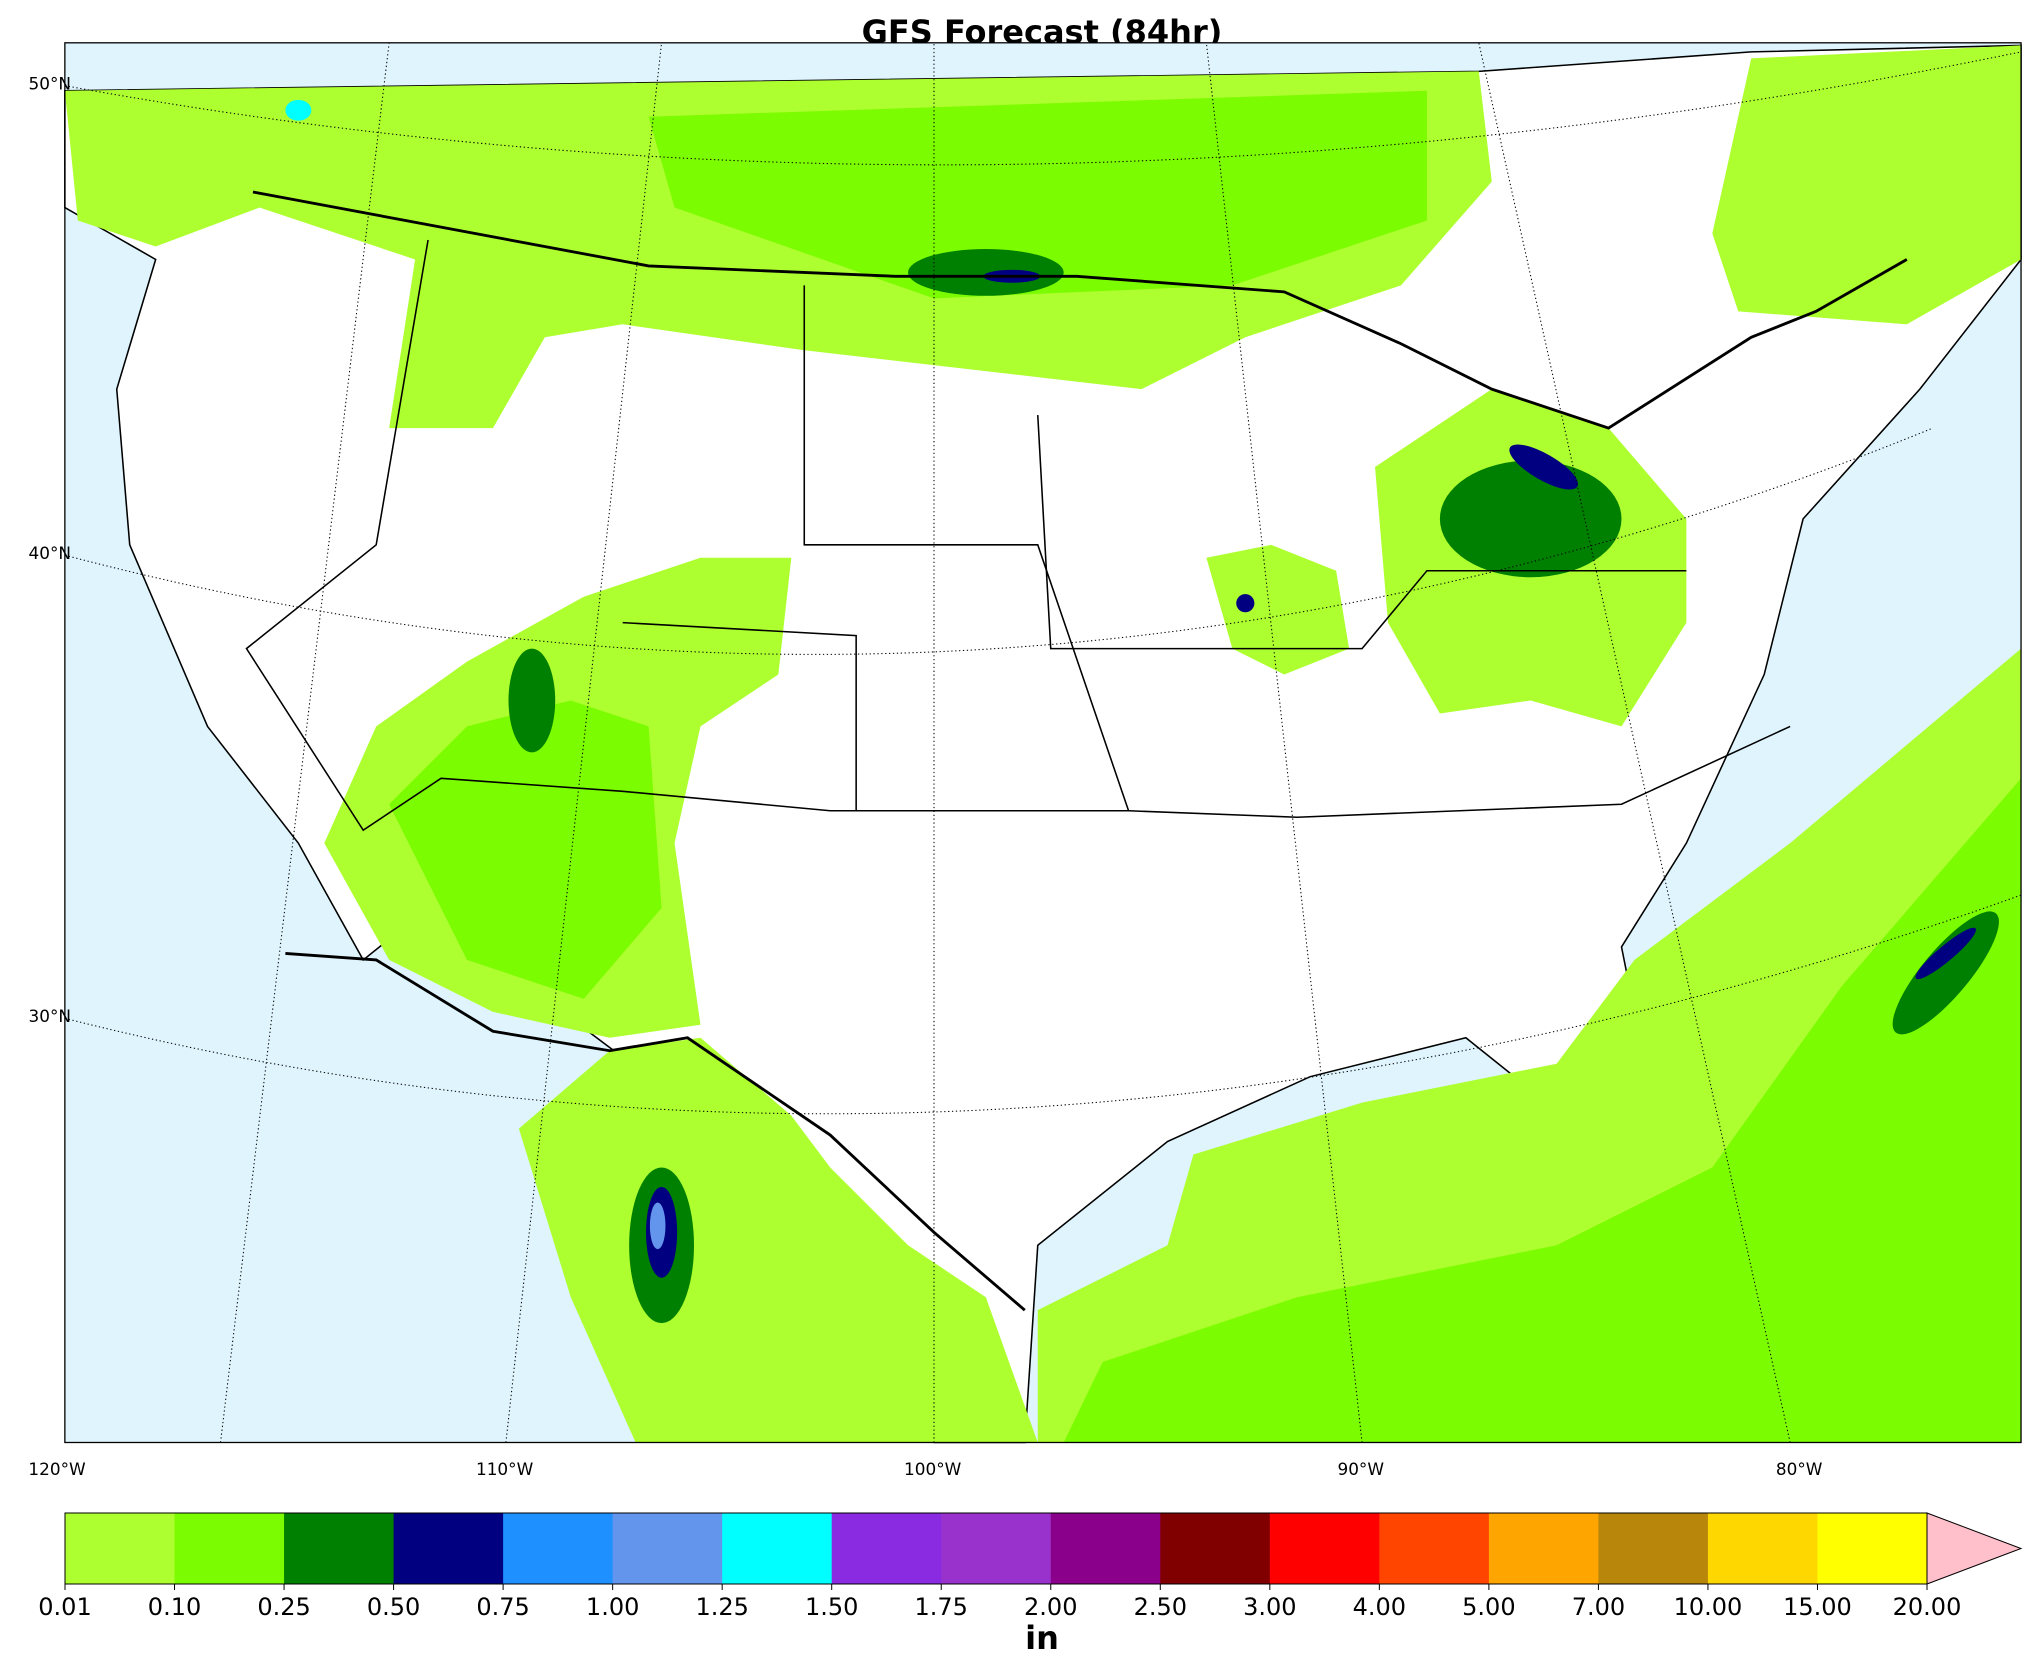  Describe the element at coordinates (1817, 1607) in the screenshot. I see `colorbar-tick-label: 15.00` at that location.